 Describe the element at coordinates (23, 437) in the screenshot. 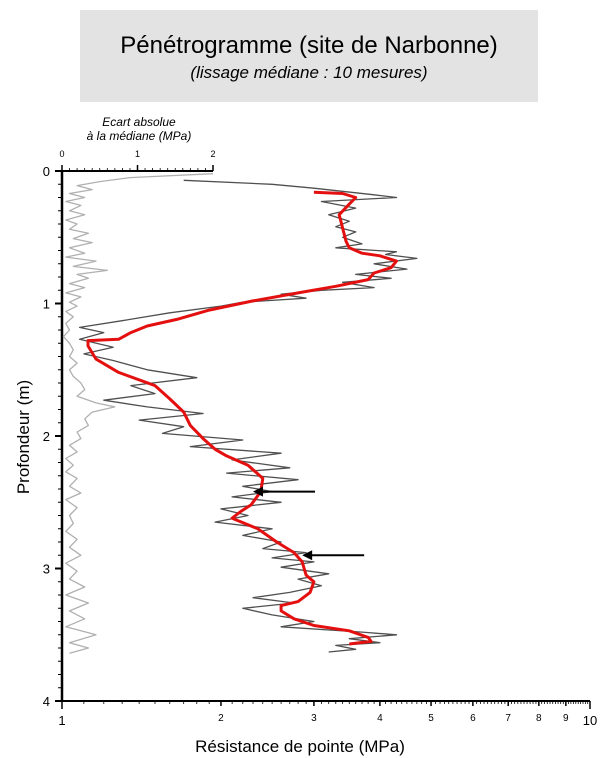

I see `y-axis-label: Profondeur (m)` at that location.